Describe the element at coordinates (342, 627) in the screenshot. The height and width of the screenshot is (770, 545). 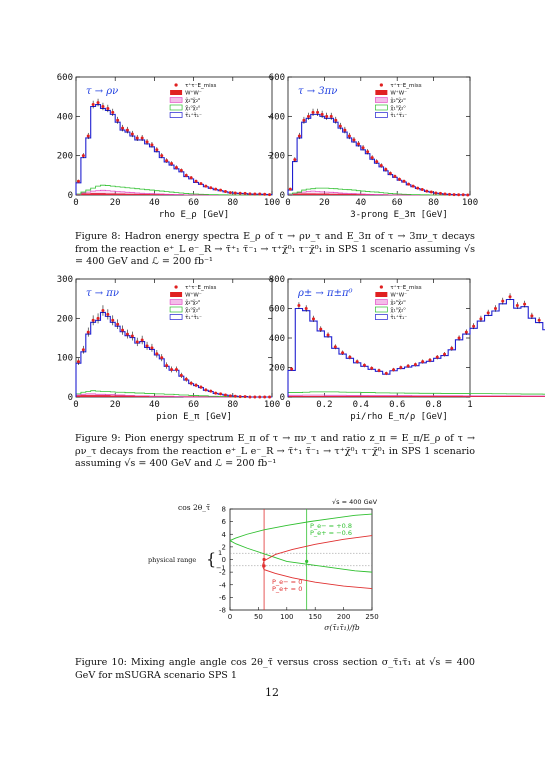
I see `x-axis-label: σ(τ̃₁τ̃₁)/fb` at that location.